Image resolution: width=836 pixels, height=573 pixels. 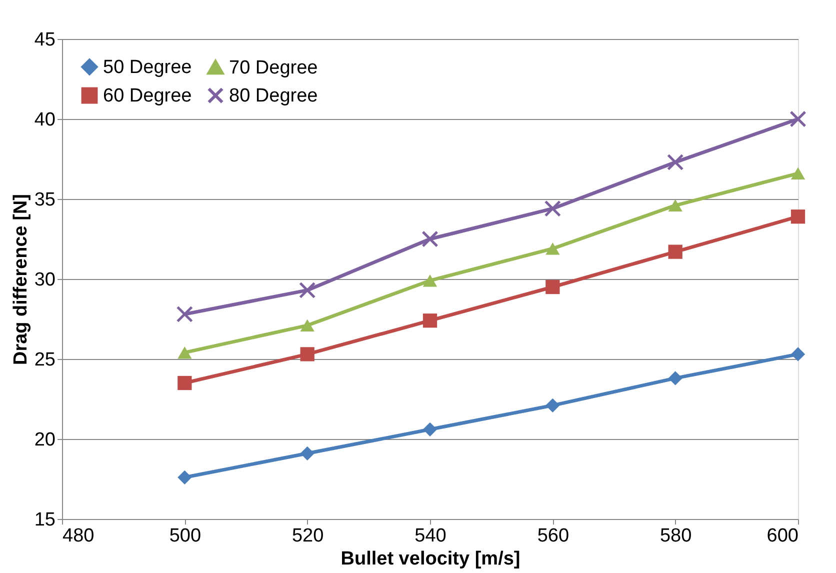 What do you see at coordinates (45, 280) in the screenshot?
I see `y-tick-label: 30` at bounding box center [45, 280].